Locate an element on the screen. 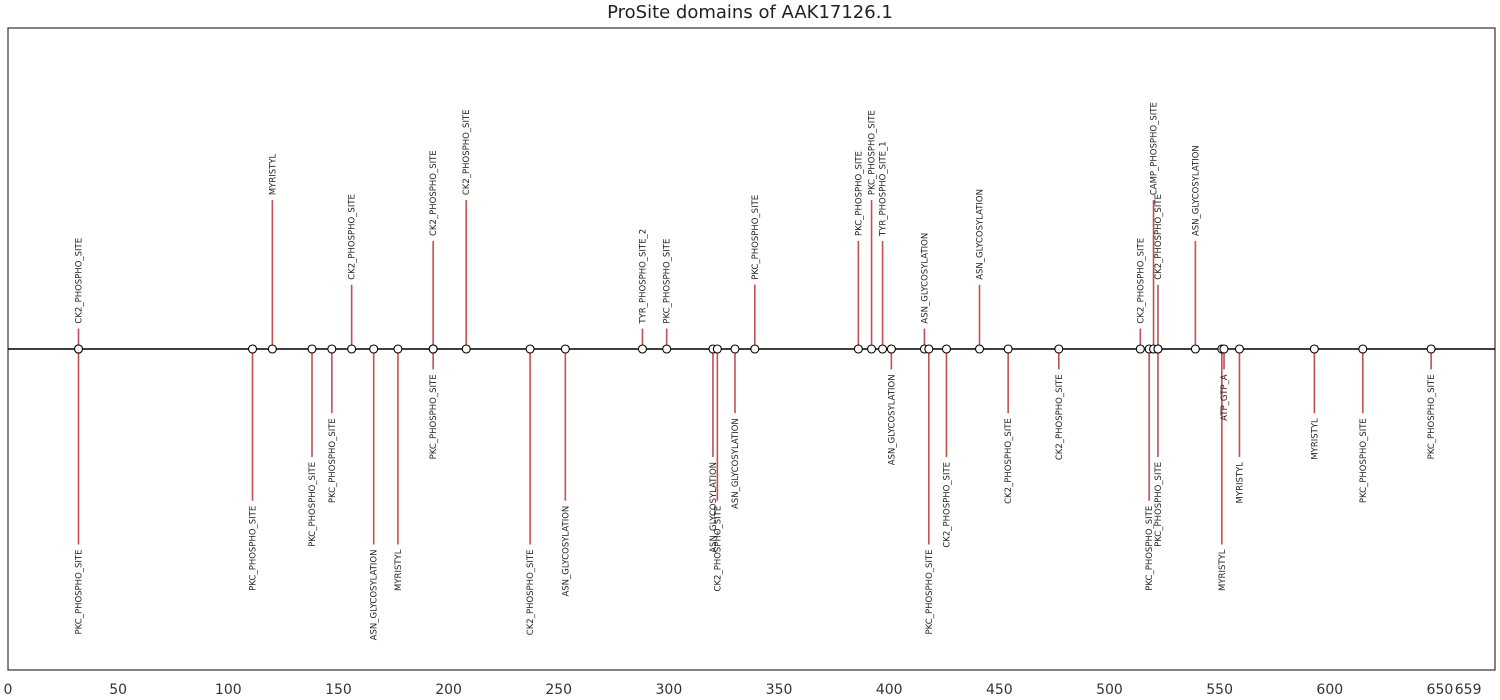 This screenshot has height=700, width=1500. x-tick-label: 450 is located at coordinates (999, 690).